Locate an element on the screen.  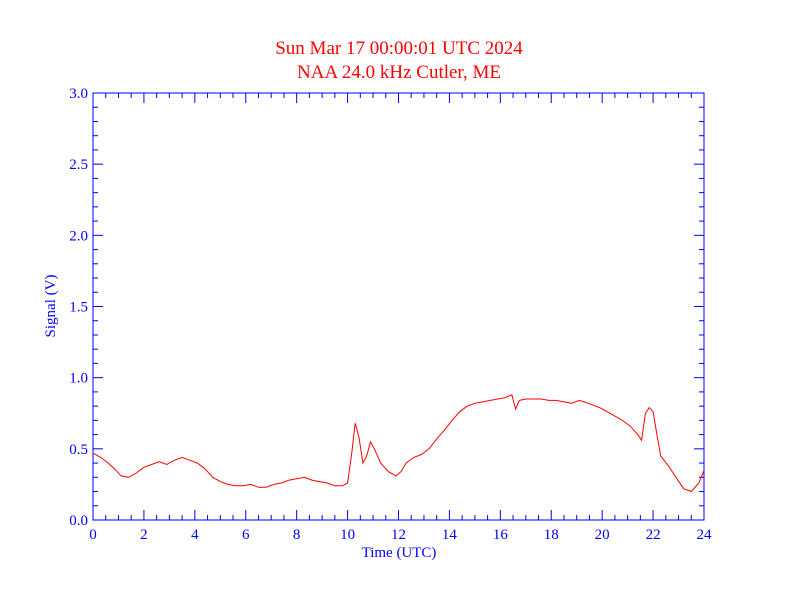
x-tick-label: 24 is located at coordinates (705, 535).